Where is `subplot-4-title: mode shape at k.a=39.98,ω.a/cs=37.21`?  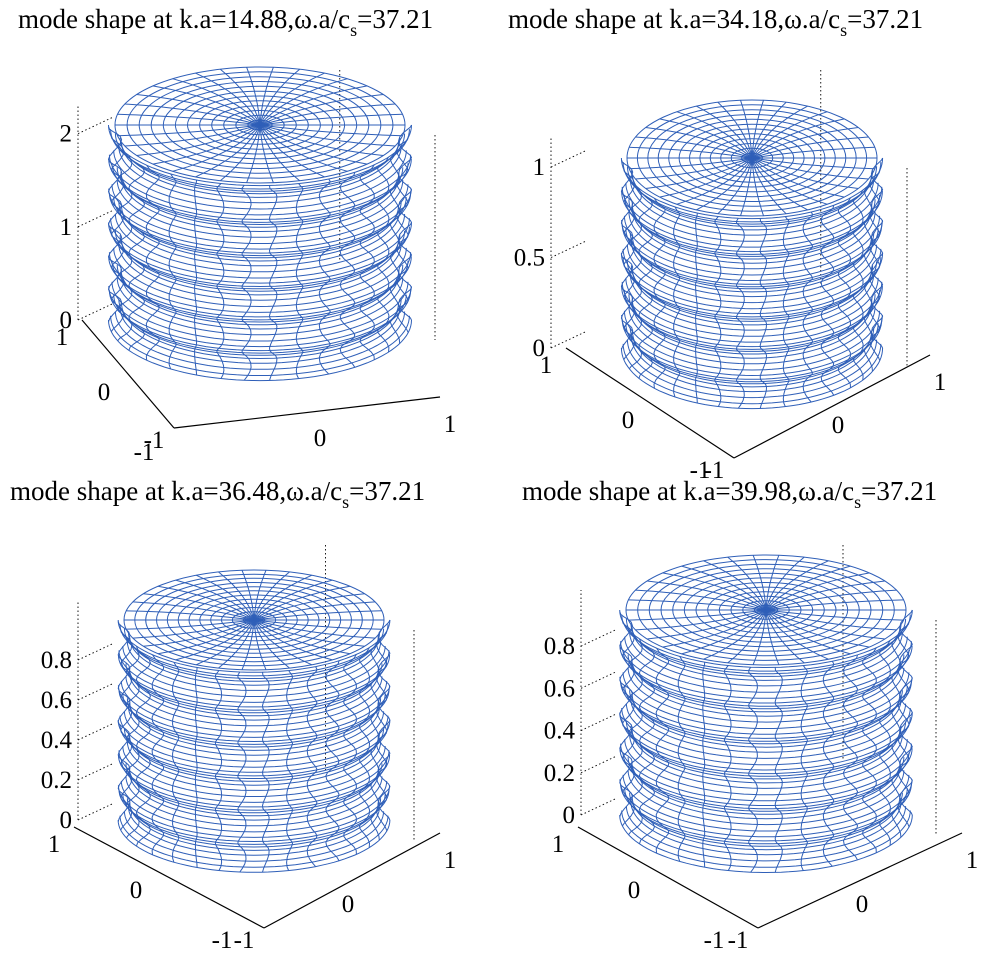
subplot-4-title: mode shape at k.a=39.98,ω.a/cs=37.21 is located at coordinates (729, 494).